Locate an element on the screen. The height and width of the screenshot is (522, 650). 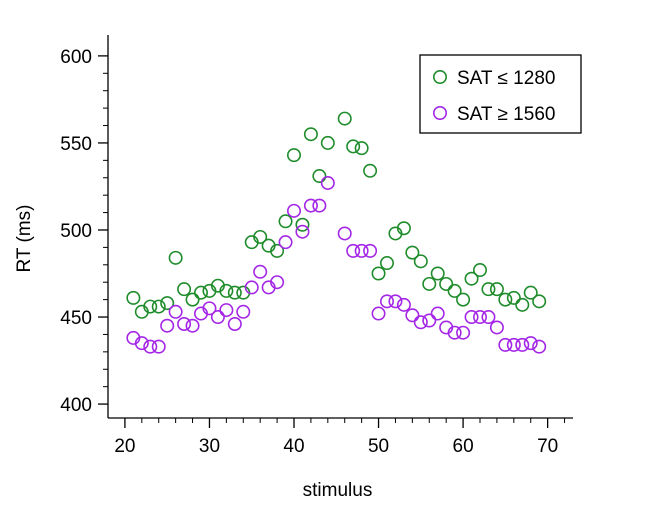
y-tick-label: 500 is located at coordinates (76, 231).